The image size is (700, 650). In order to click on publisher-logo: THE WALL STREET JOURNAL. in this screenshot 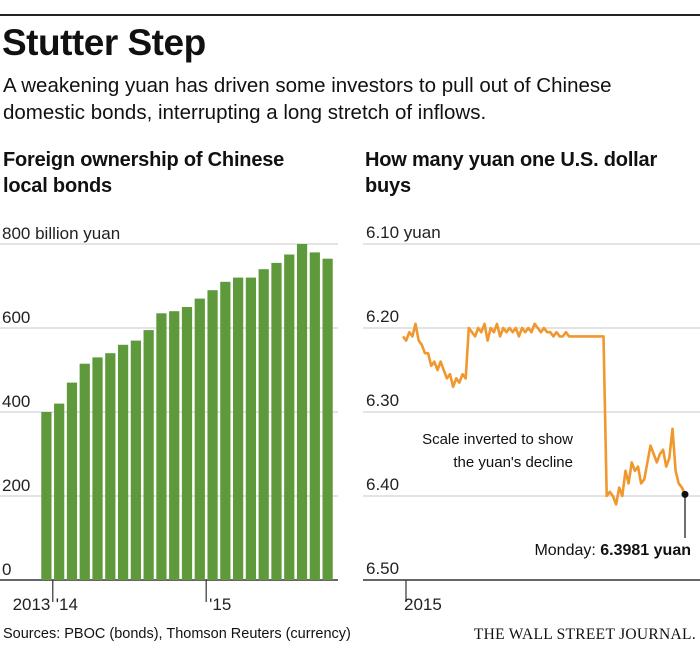, I will do `click(584, 634)`.